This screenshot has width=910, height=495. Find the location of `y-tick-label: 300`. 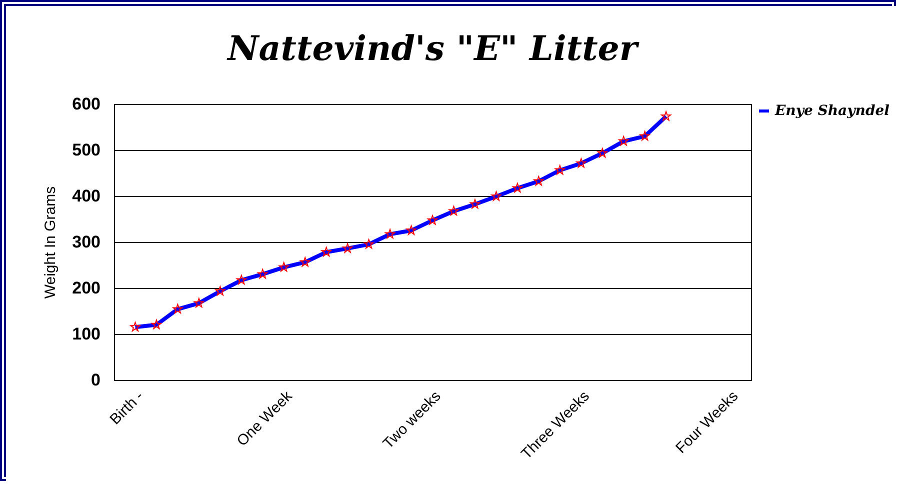

y-tick-label: 300 is located at coordinates (86, 242).